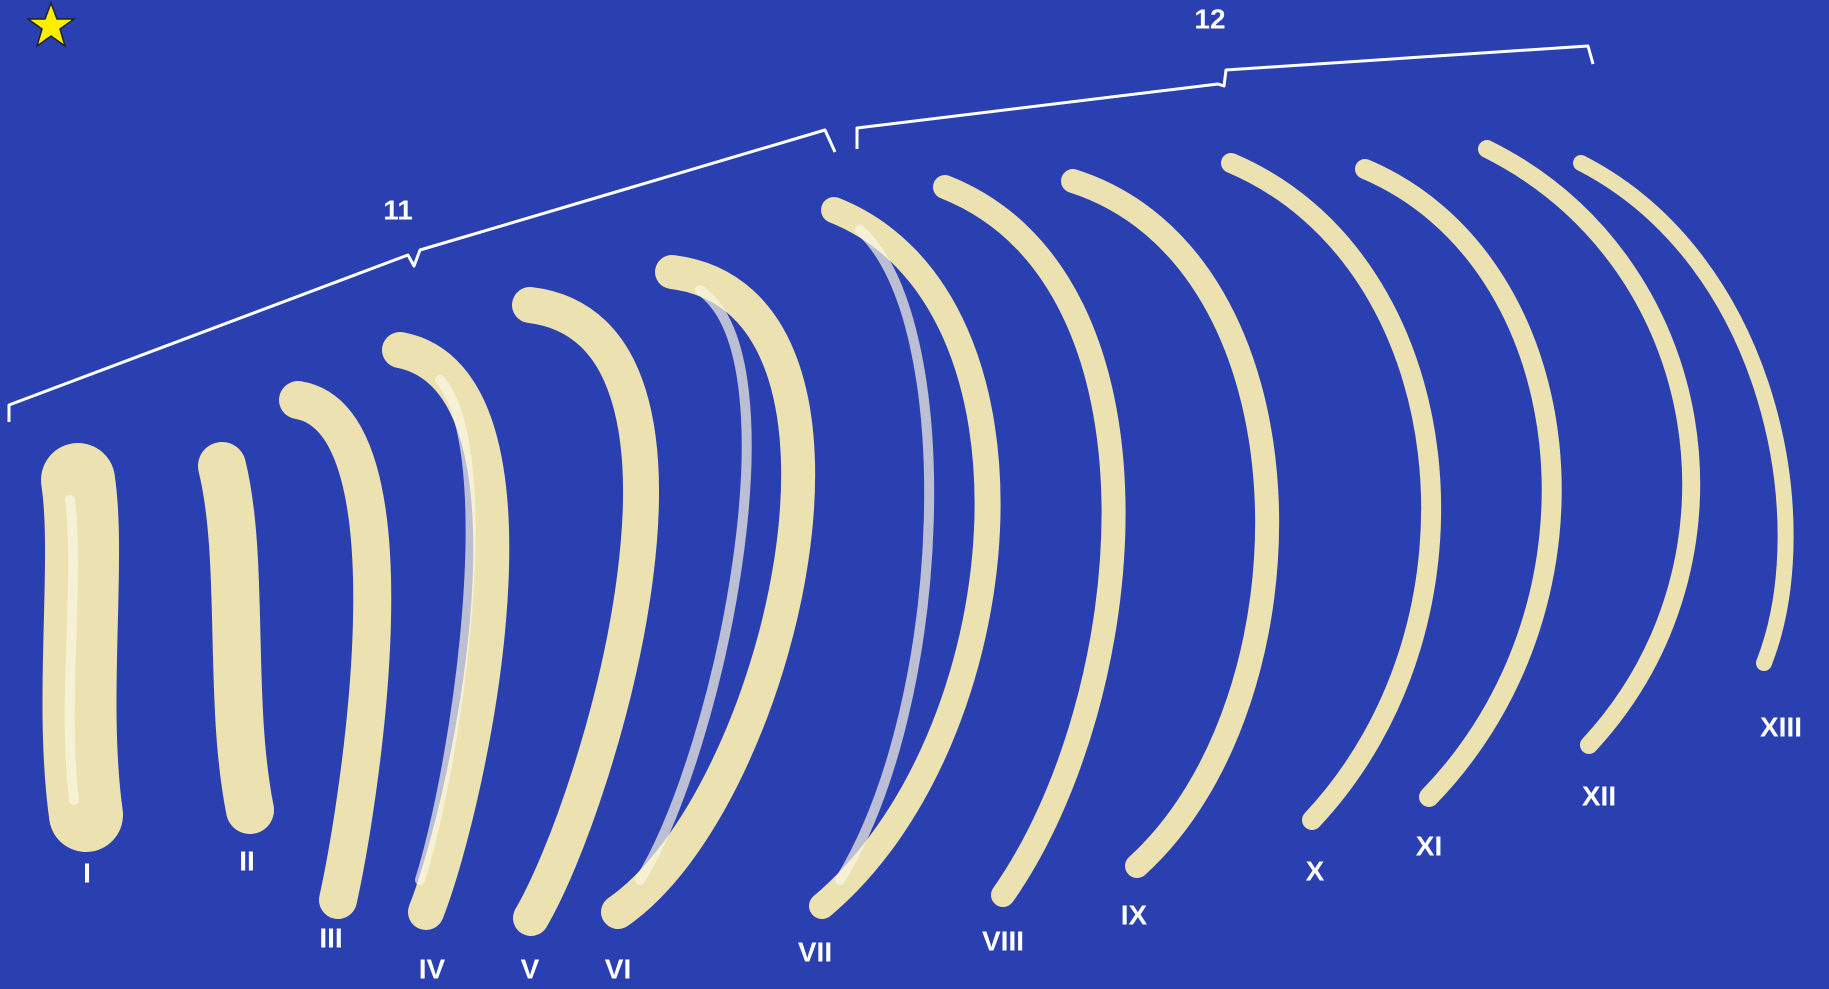 The width and height of the screenshot is (1829, 989). What do you see at coordinates (51, 24) in the screenshot?
I see `star-icon` at bounding box center [51, 24].